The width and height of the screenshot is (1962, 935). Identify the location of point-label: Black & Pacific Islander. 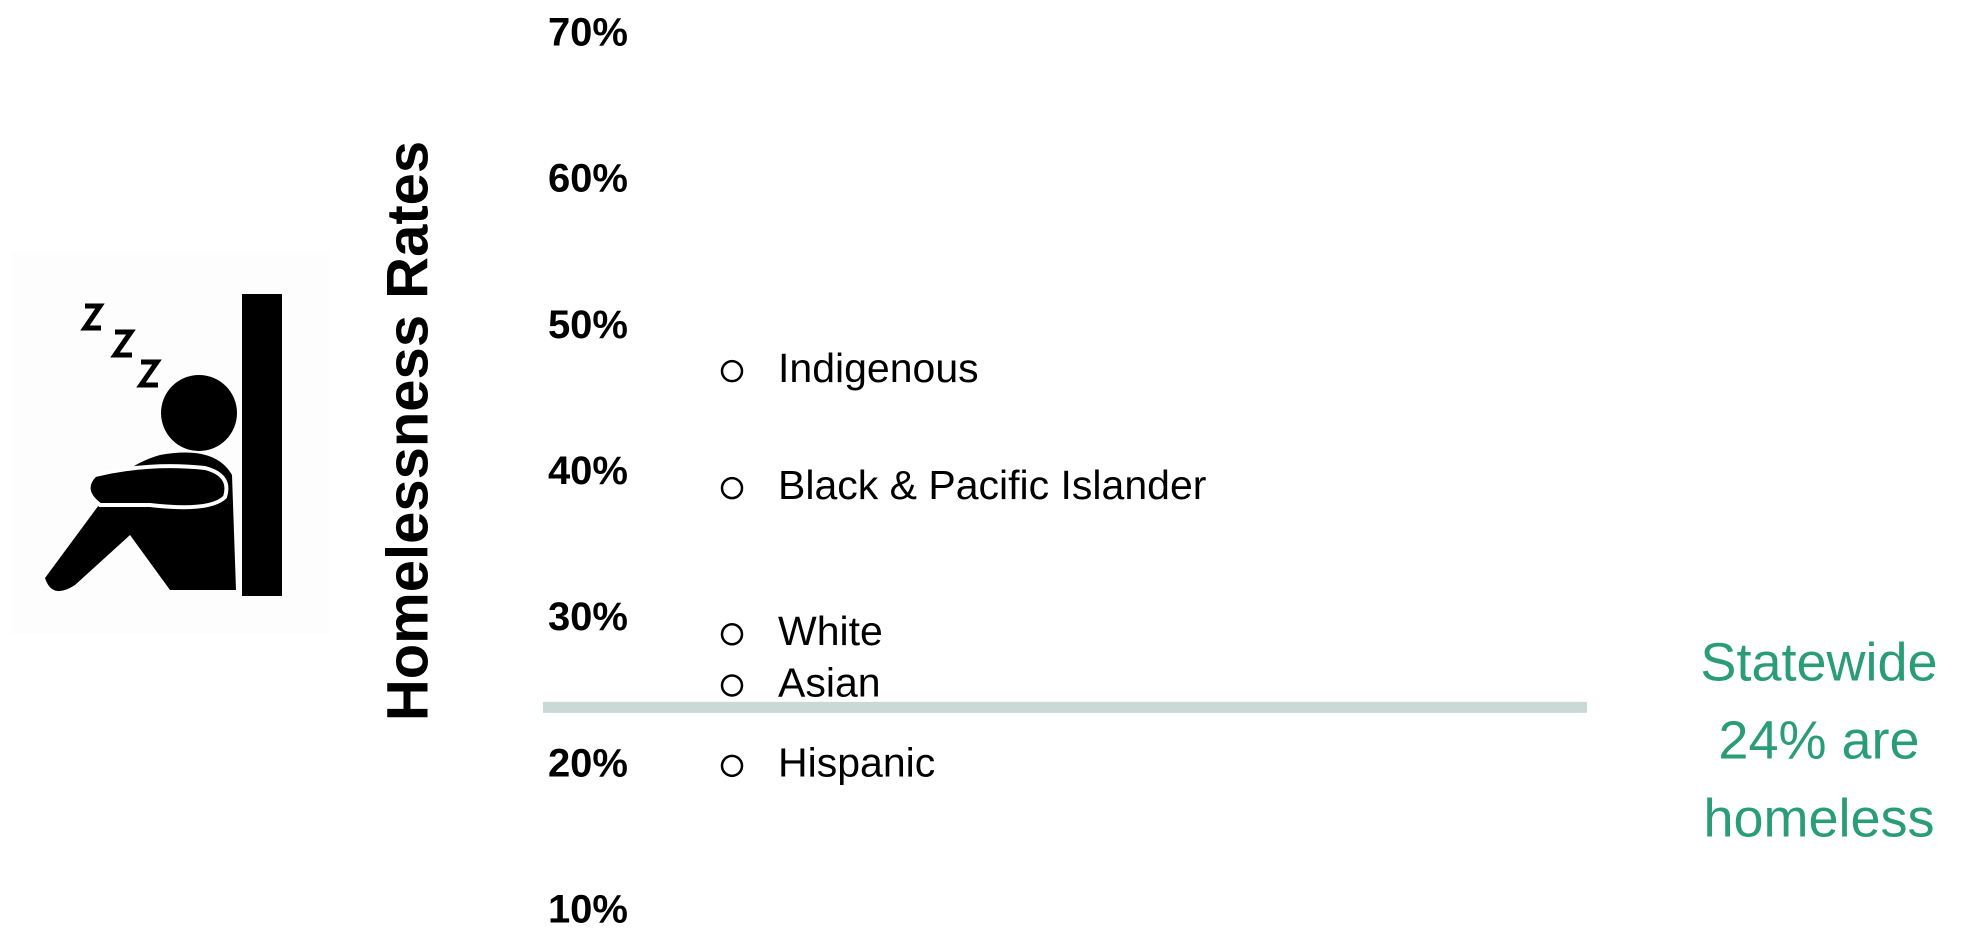
(992, 485).